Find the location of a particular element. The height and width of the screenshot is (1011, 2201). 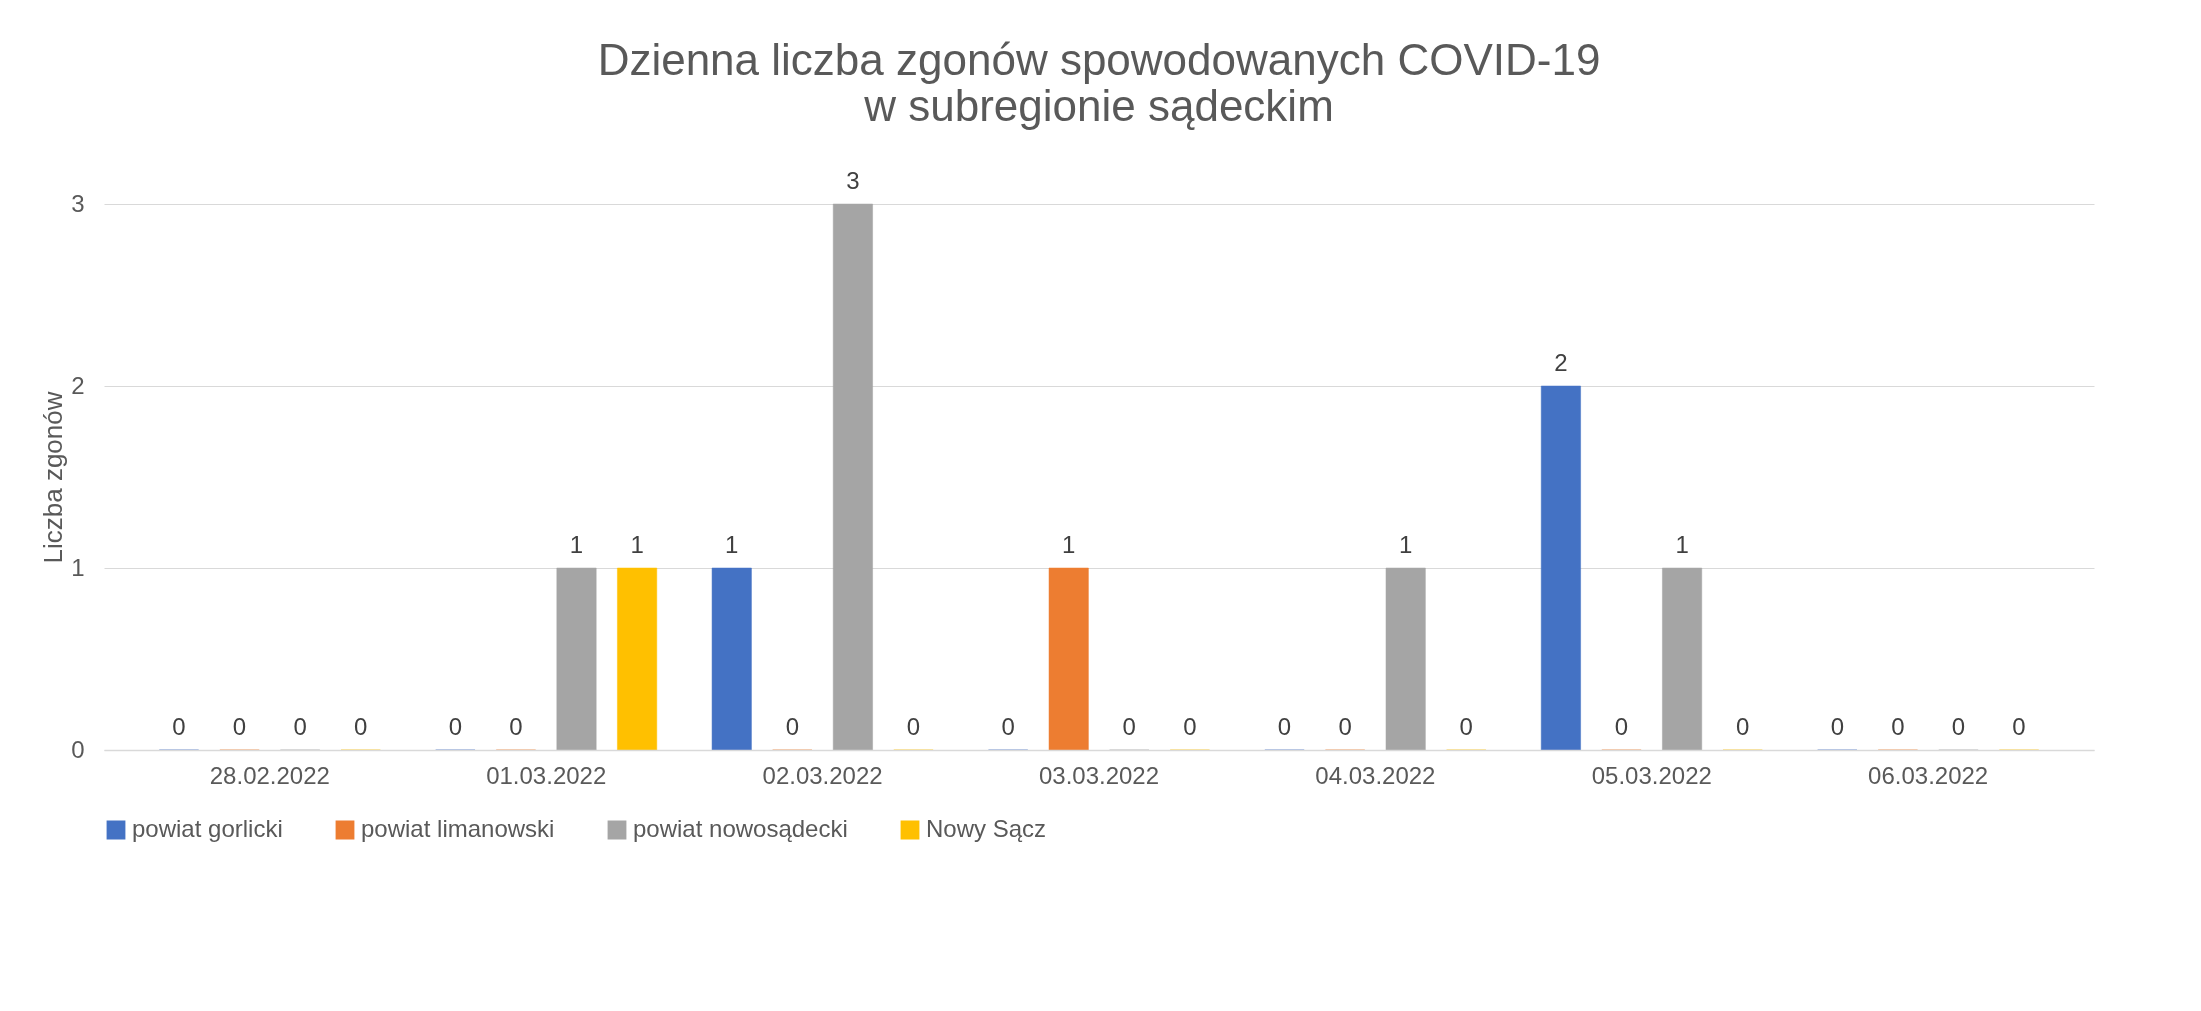

x-tick-label: 04.03.2022 is located at coordinates (1375, 775).